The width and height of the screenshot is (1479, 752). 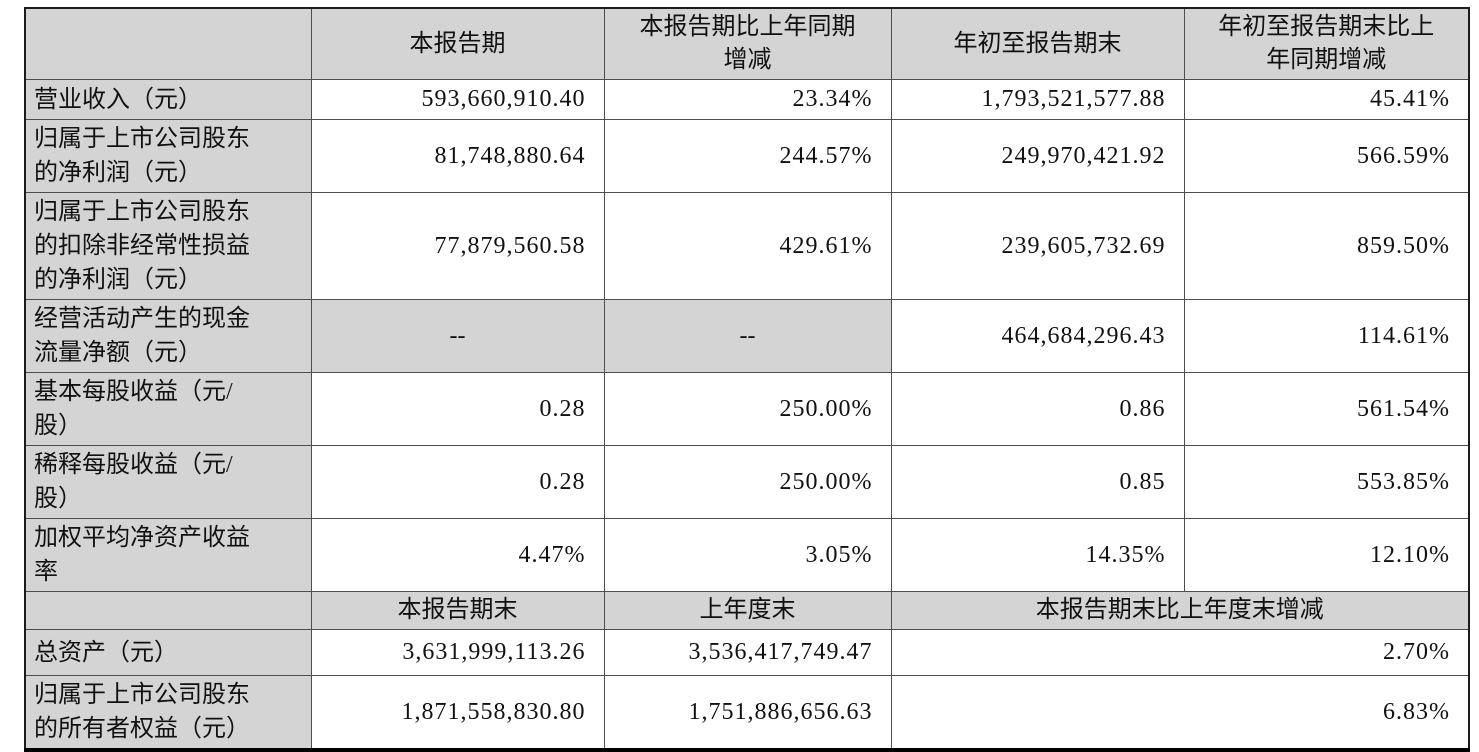 I want to click on row-label: 归属于上市公司股东 的所有者权益（元）, so click(x=168, y=713).